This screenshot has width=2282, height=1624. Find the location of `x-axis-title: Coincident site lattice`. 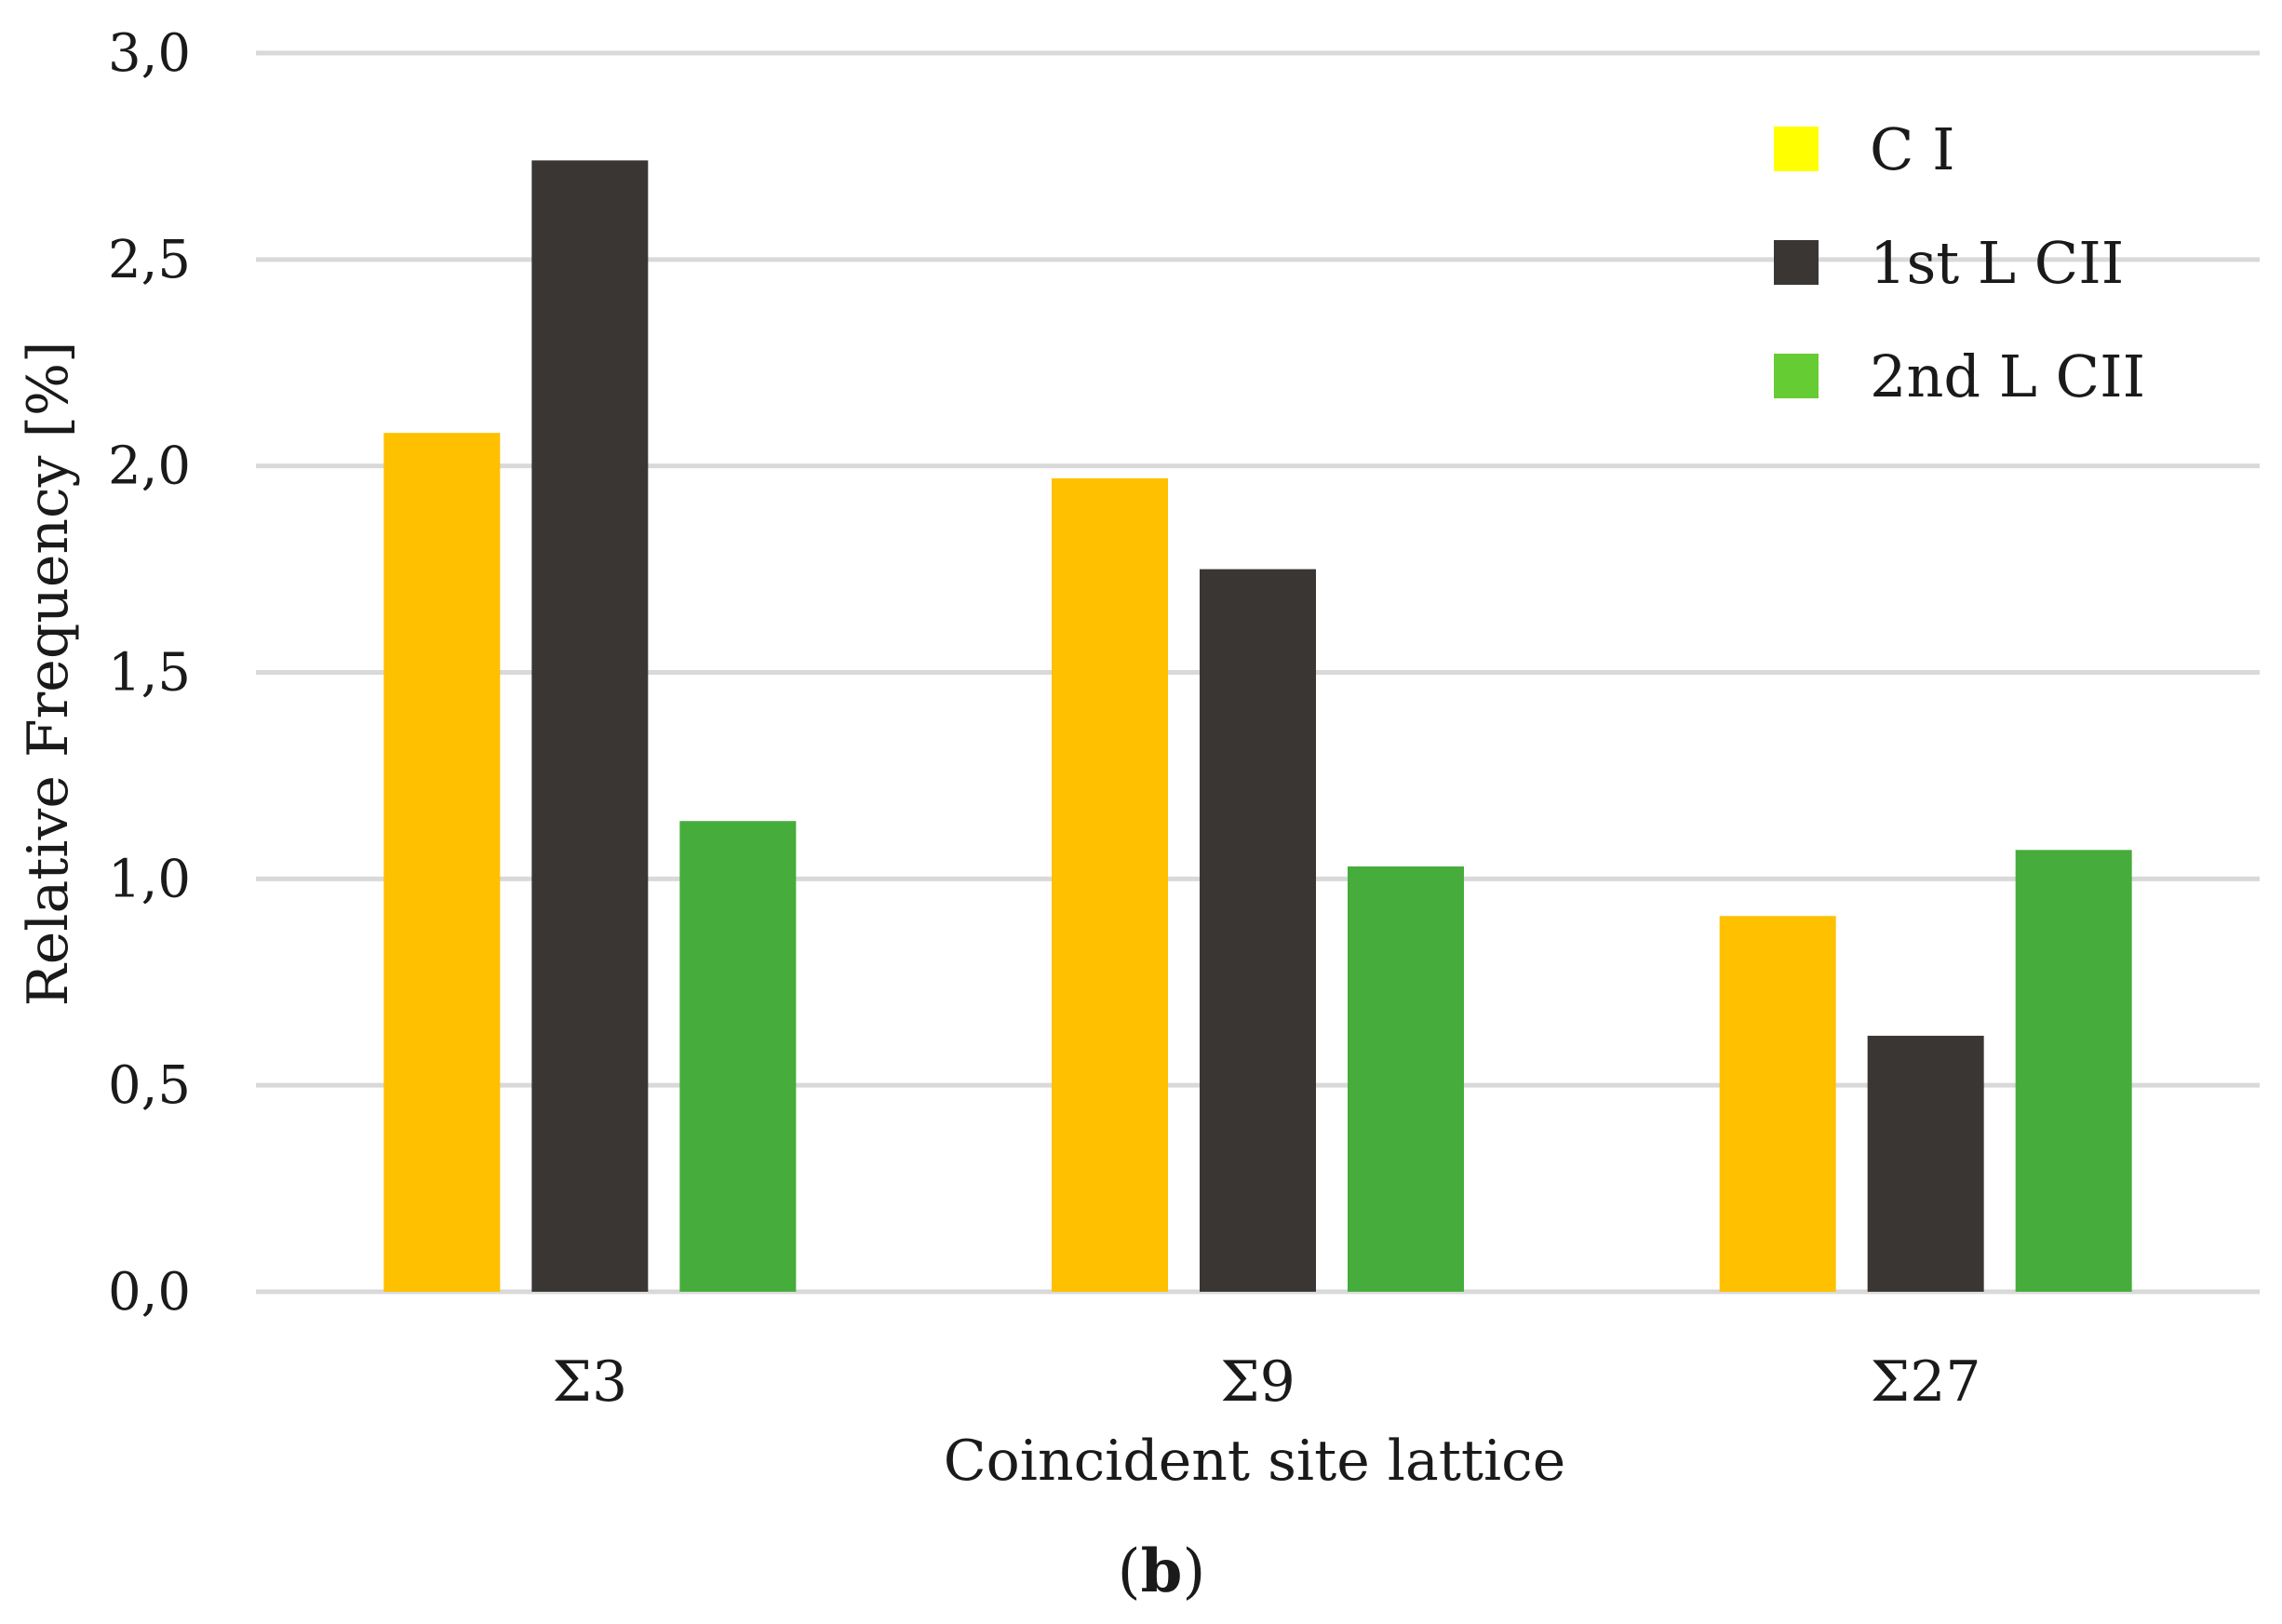

x-axis-title: Coincident site lattice is located at coordinates (1255, 1462).